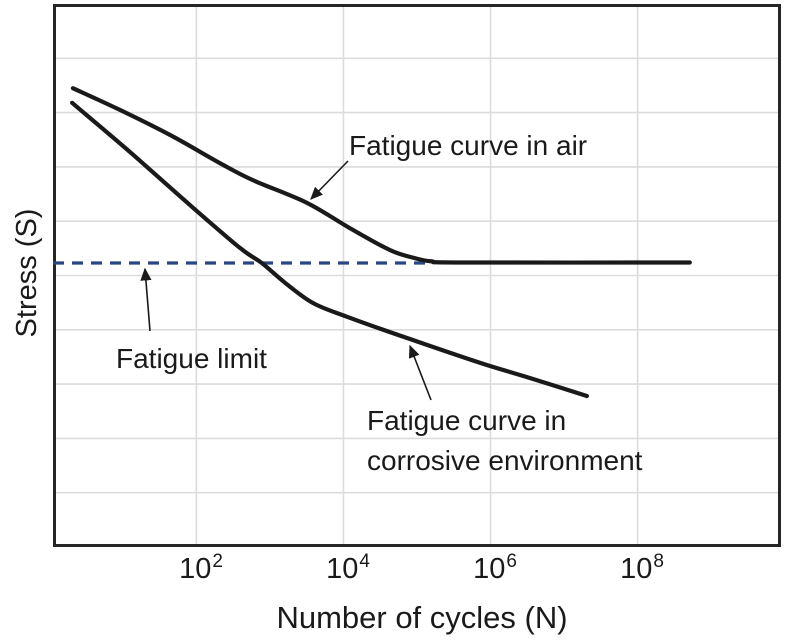 The width and height of the screenshot is (785, 643). Describe the element at coordinates (27, 273) in the screenshot. I see `y-axis-title: Stress (S)` at that location.